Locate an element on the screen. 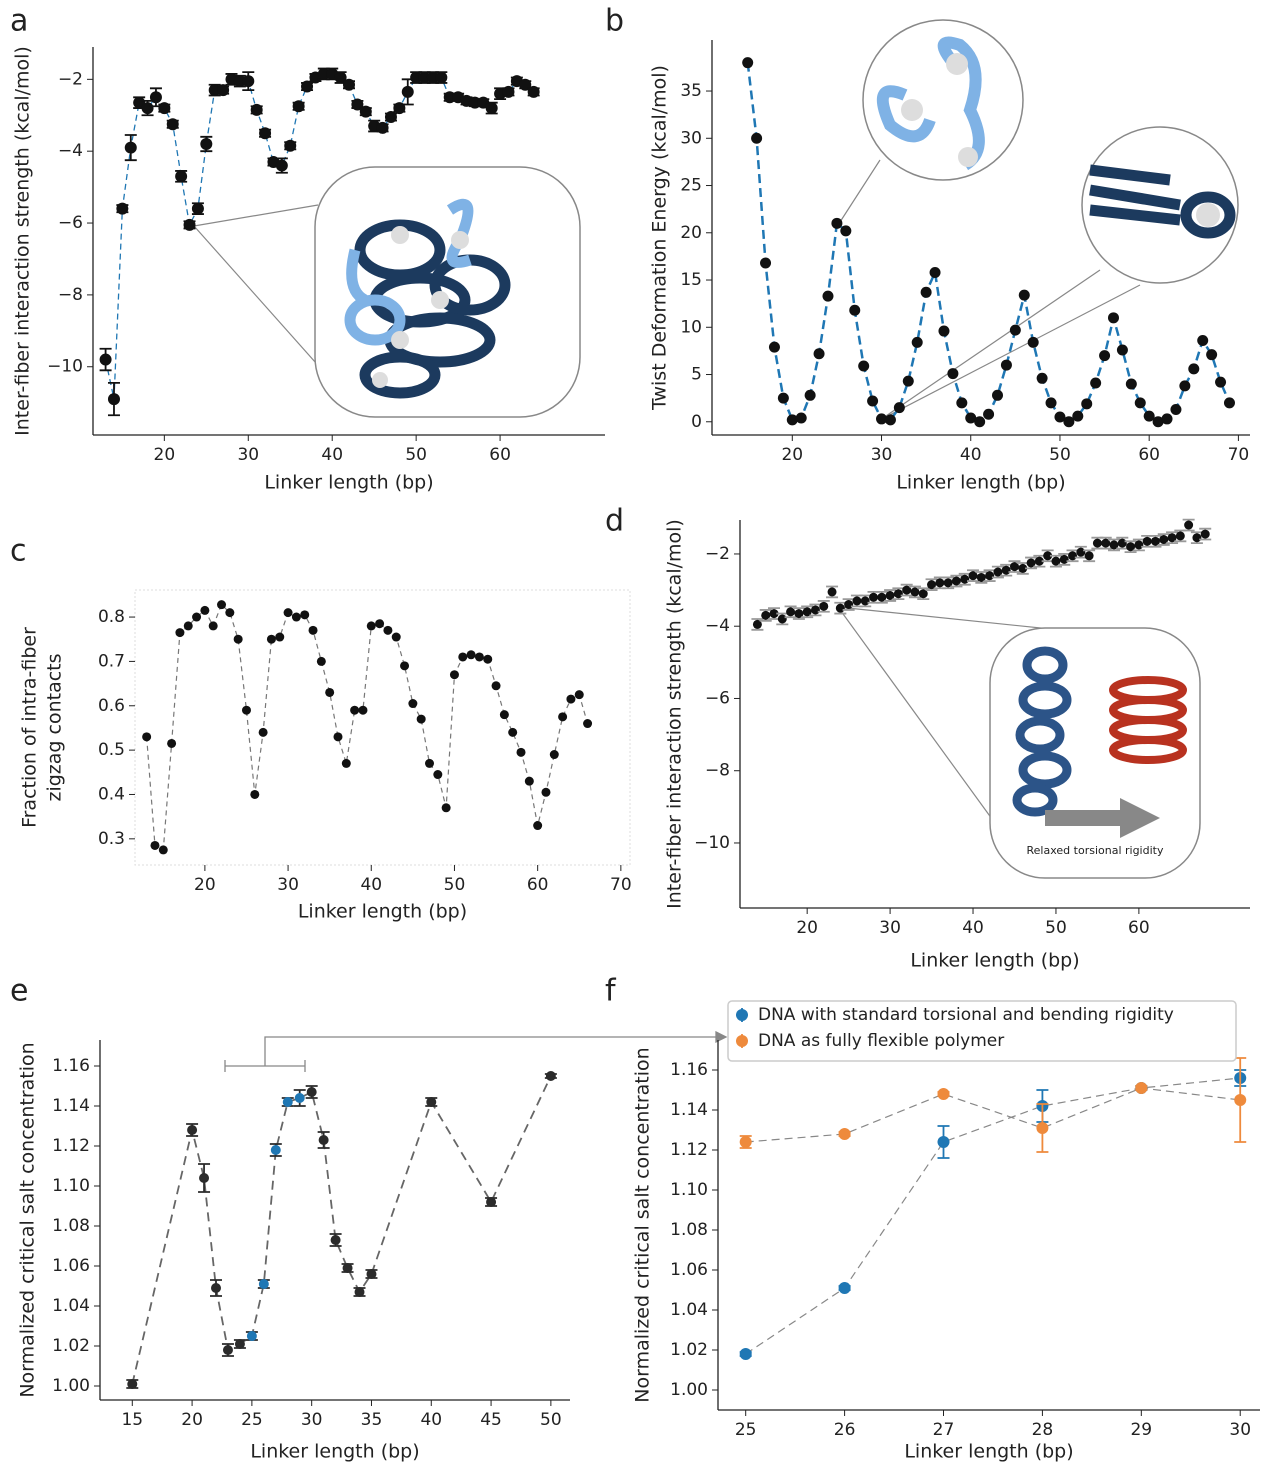  y-tick-label: 1.08 is located at coordinates (689, 1230).